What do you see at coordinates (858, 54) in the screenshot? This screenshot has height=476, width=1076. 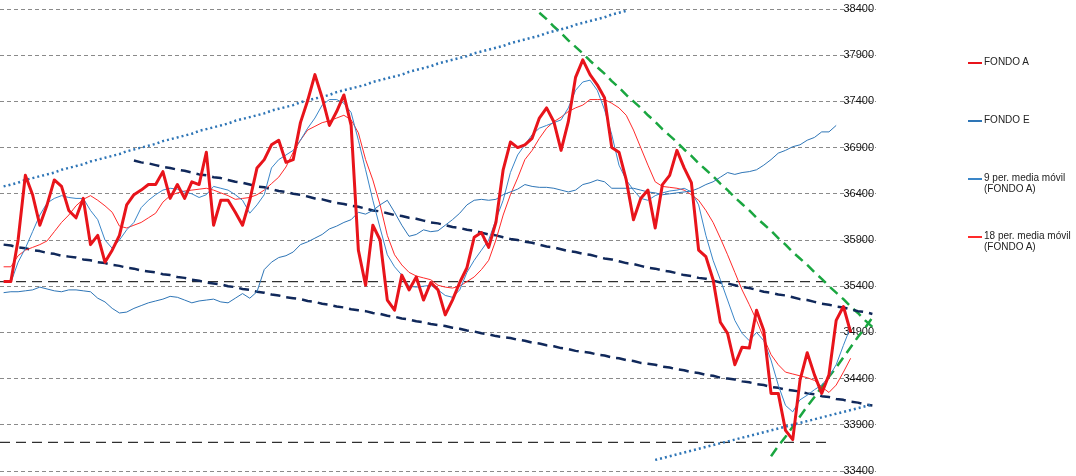 I see `y-tick-label: 37900` at bounding box center [858, 54].